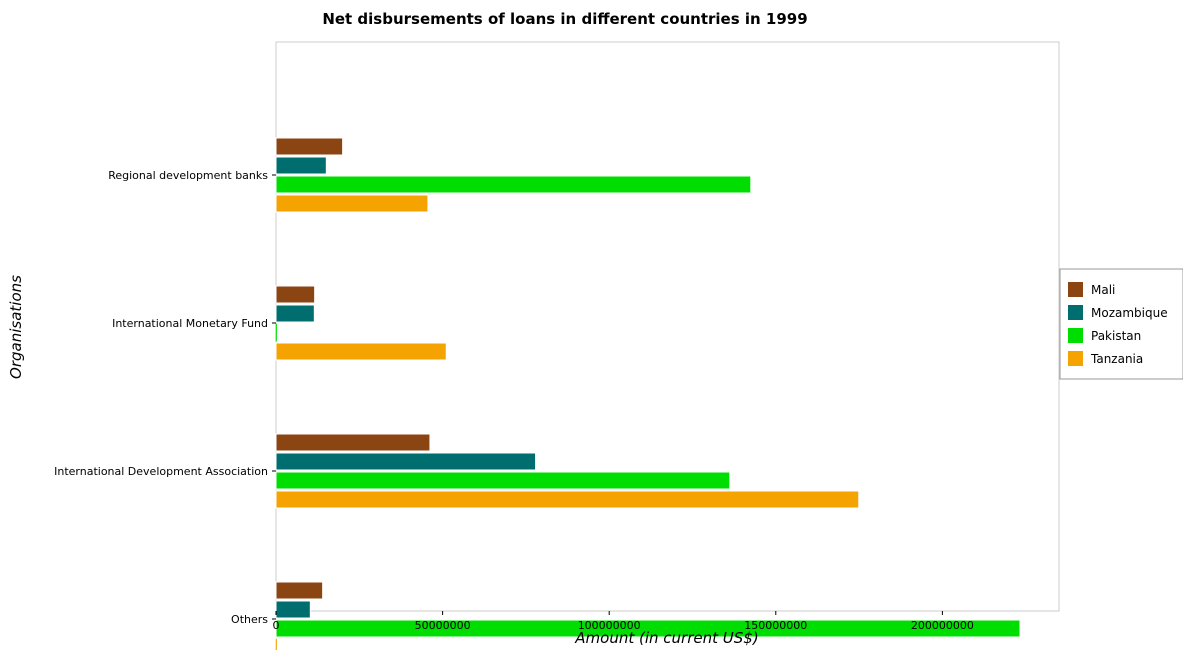 Image resolution: width=1183 pixels, height=650 pixels. I want to click on y-tick-label: Others, so click(249, 619).